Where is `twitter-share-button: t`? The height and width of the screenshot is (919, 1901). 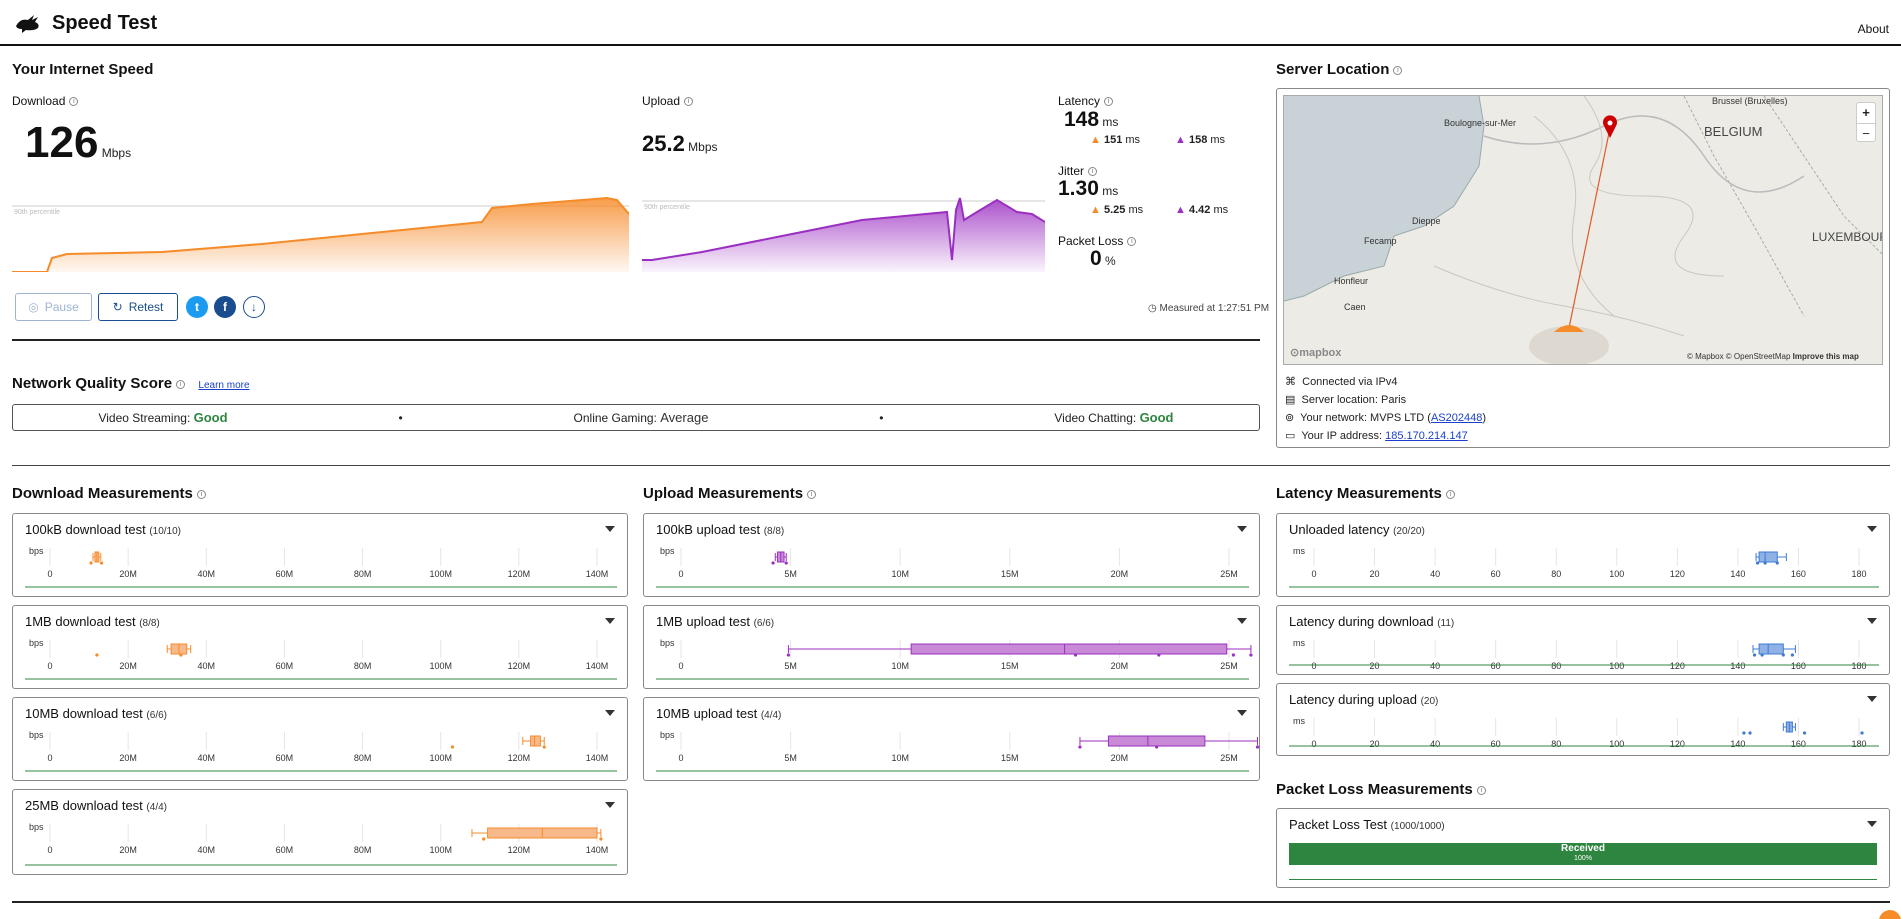 twitter-share-button: t is located at coordinates (197, 307).